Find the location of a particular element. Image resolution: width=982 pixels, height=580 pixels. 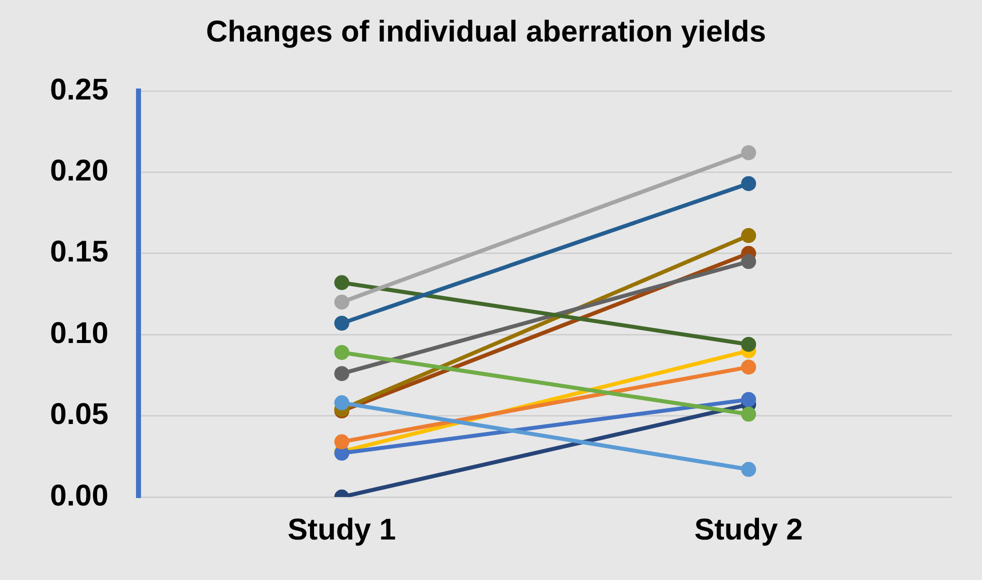

y-tick-label: 0.00 is located at coordinates (79, 495).